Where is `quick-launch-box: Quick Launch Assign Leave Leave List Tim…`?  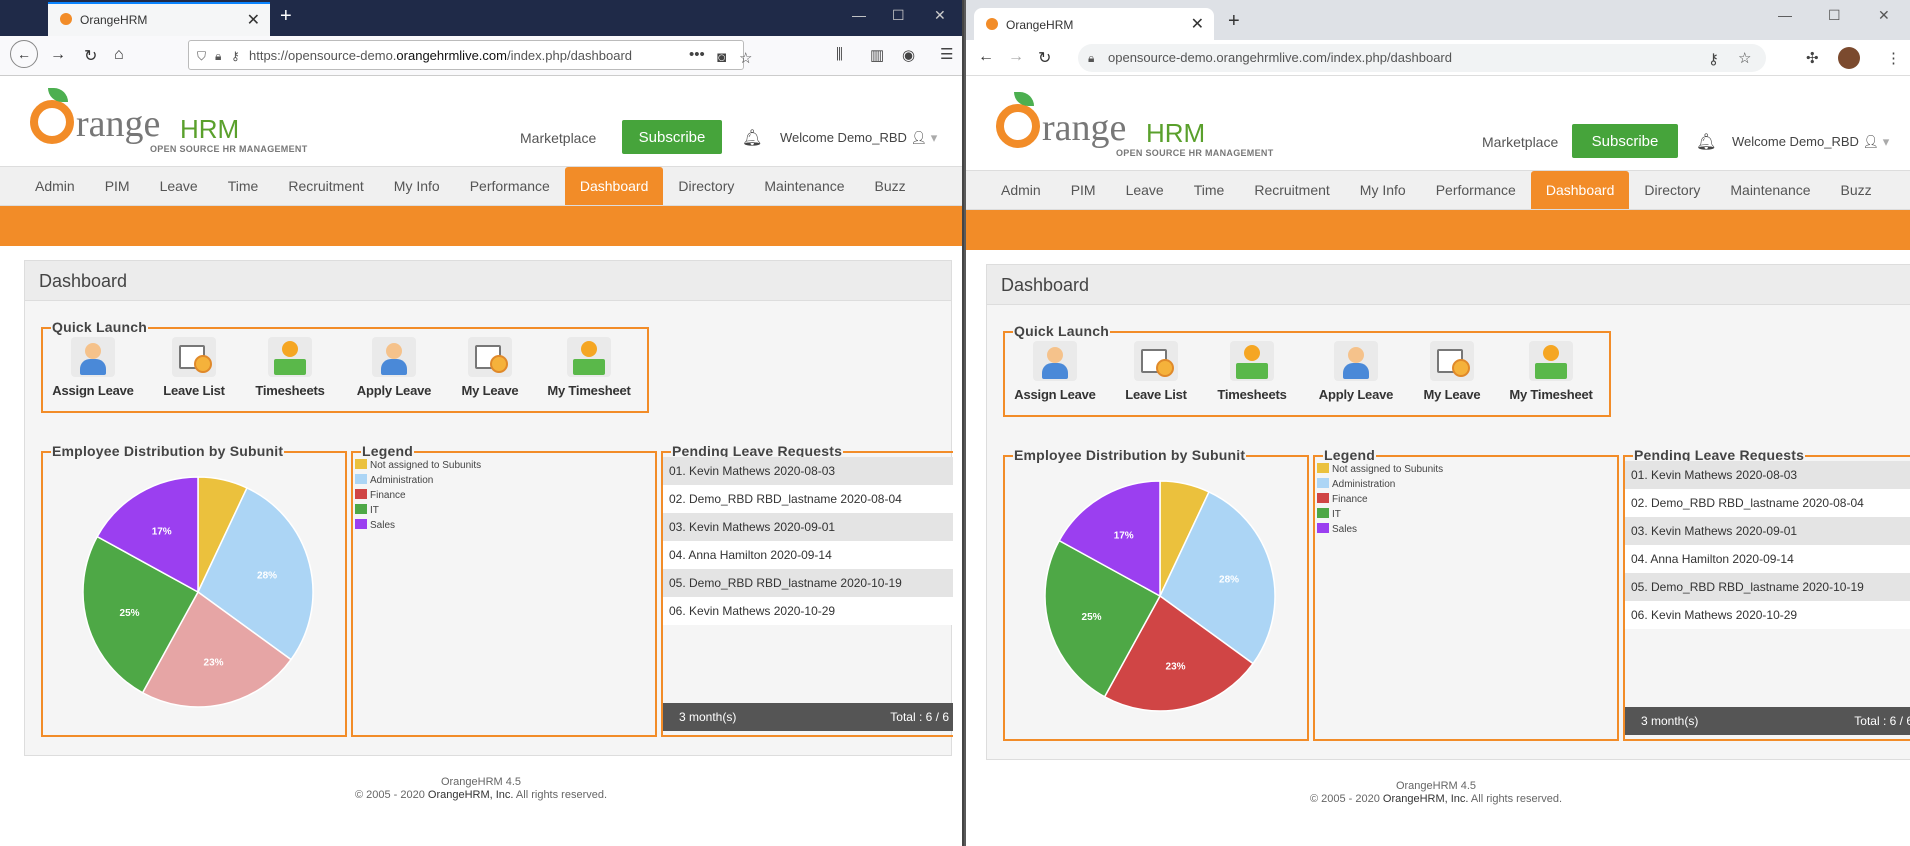
quick-launch-box: Quick Launch Assign Leave Leave List Tim… is located at coordinates (1307, 370).